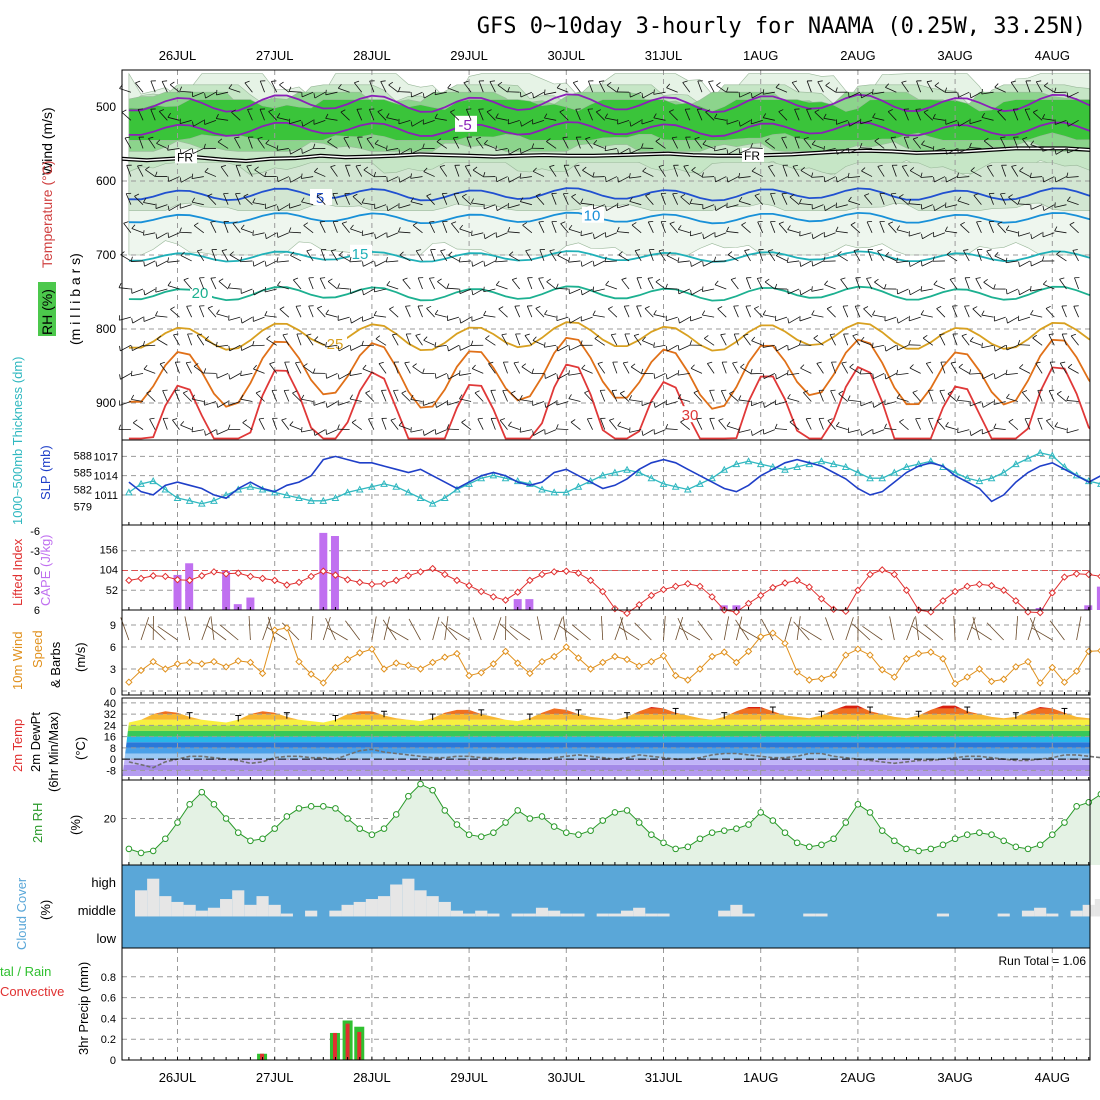 This screenshot has height=1100, width=1100. Describe the element at coordinates (106, 107) in the screenshot. I see `y-tick-label: 500` at that location.